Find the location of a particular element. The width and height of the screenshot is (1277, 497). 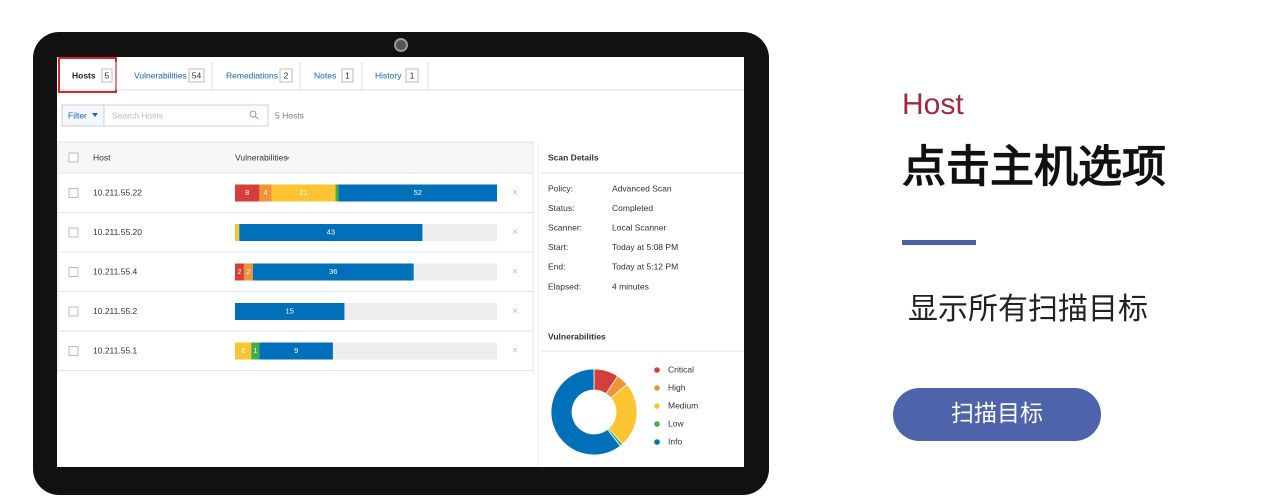

tab-label: Remediations is located at coordinates (252, 75).